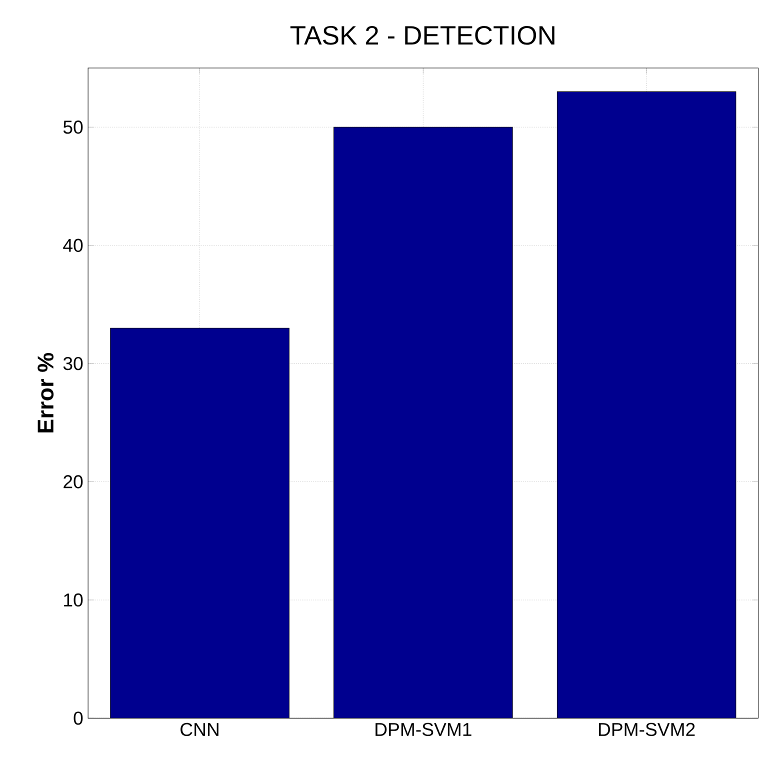  What do you see at coordinates (78, 718) in the screenshot?
I see `y-tick-label: 0` at bounding box center [78, 718].